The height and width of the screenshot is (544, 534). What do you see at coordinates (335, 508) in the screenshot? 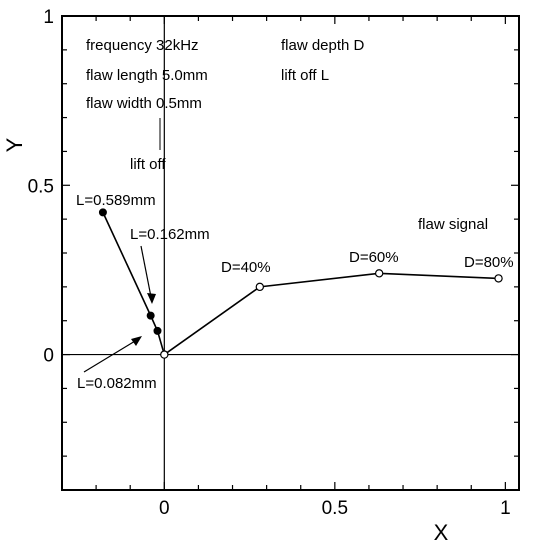
I see `x-tick-label: 0.5` at bounding box center [335, 508].